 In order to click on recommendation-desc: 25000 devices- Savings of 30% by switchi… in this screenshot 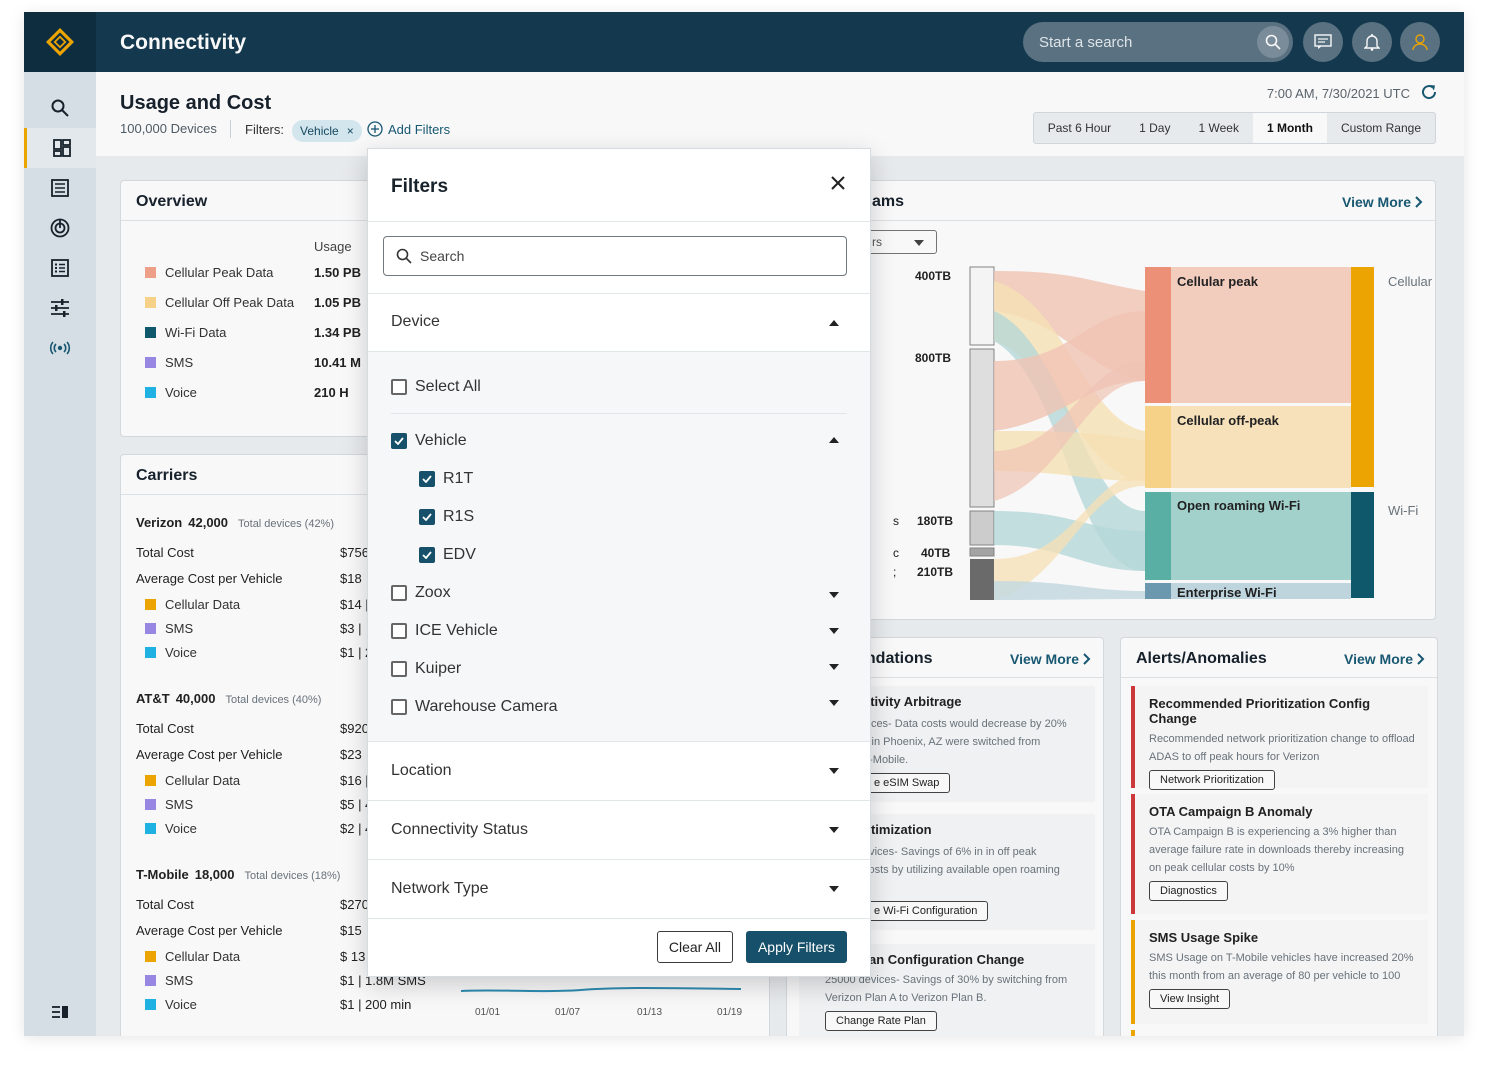, I will do `click(946, 989)`.